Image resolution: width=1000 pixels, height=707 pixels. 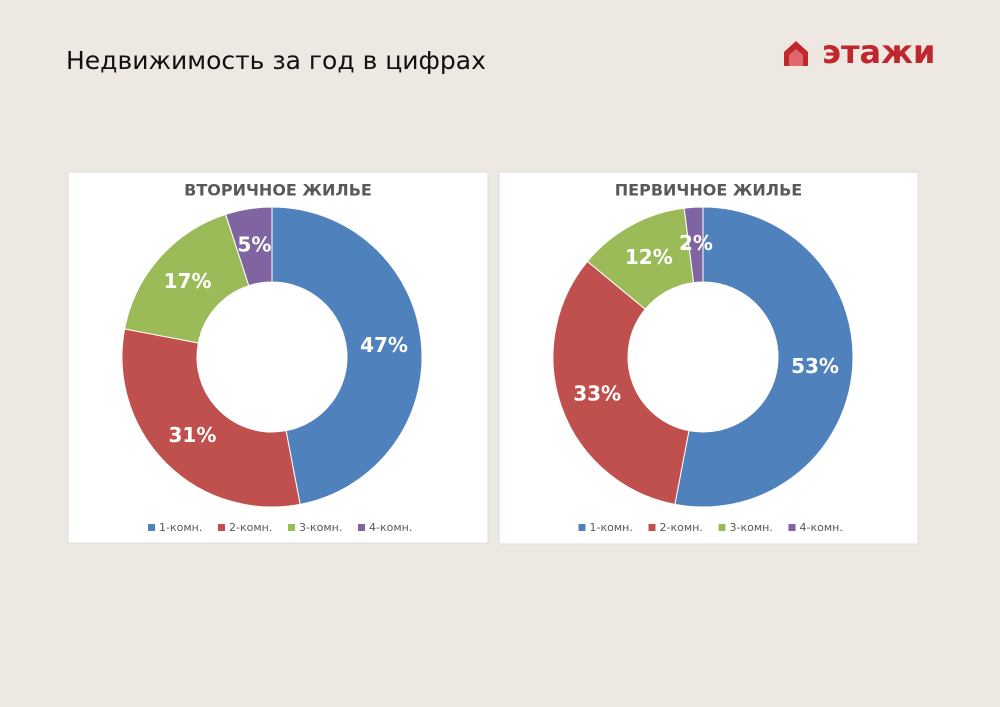 What do you see at coordinates (878, 52) in the screenshot?
I see `logo-text: этажи` at bounding box center [878, 52].